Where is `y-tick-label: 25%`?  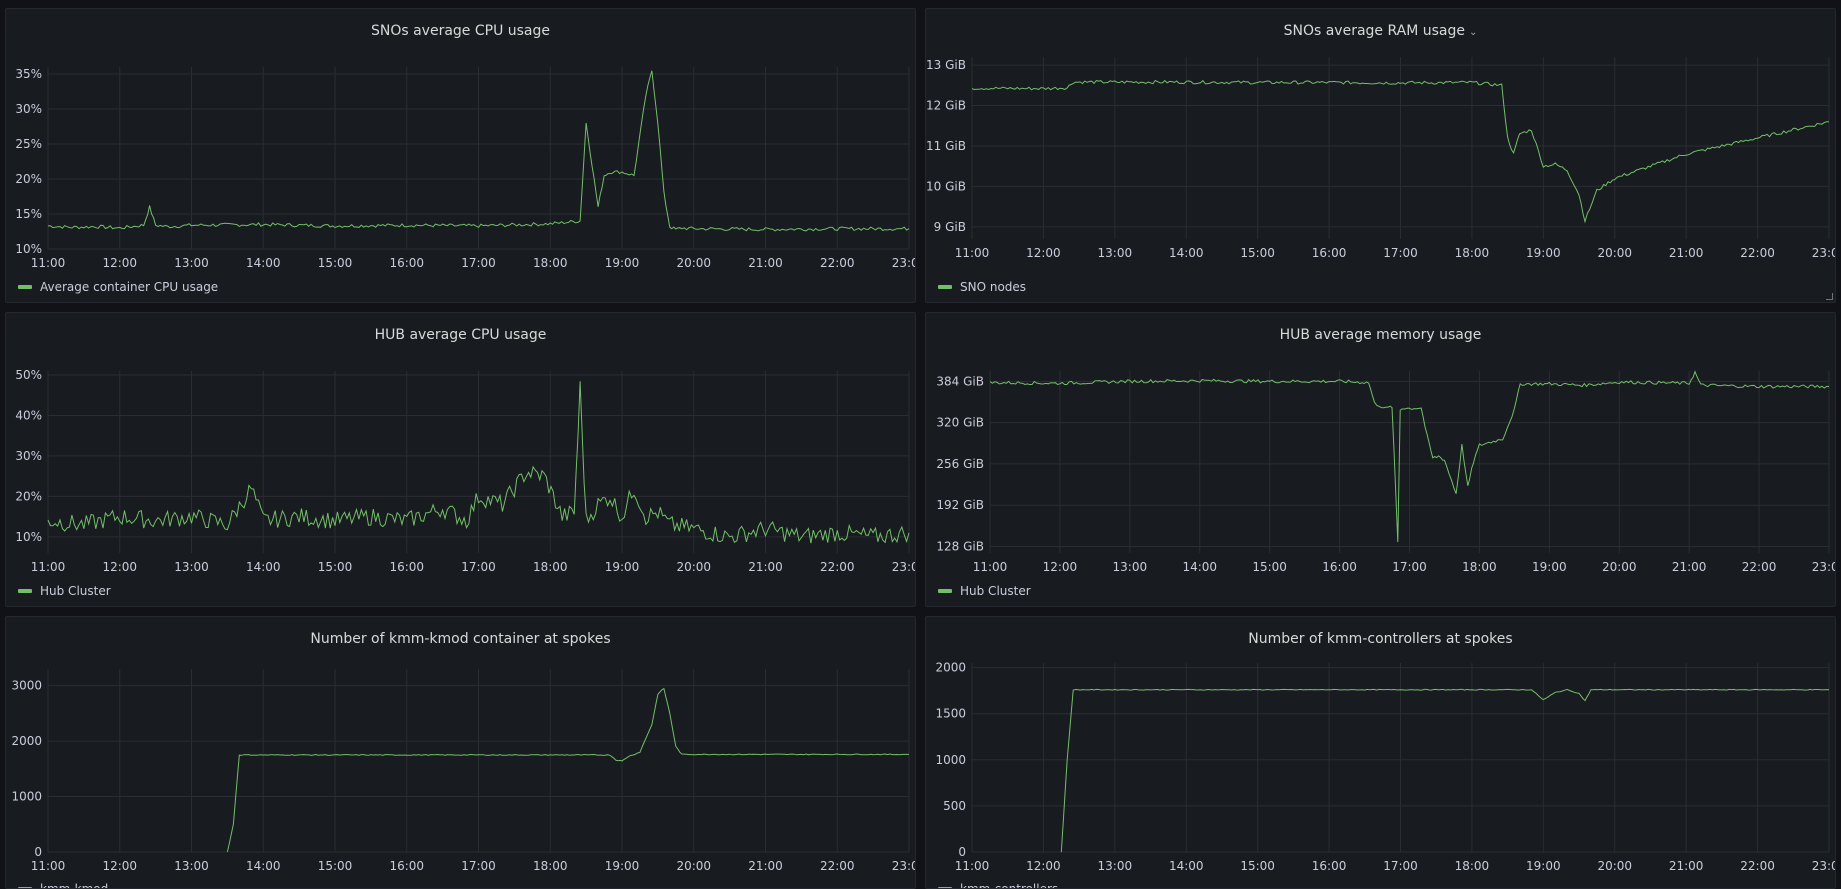 y-tick-label: 25% is located at coordinates (28, 144).